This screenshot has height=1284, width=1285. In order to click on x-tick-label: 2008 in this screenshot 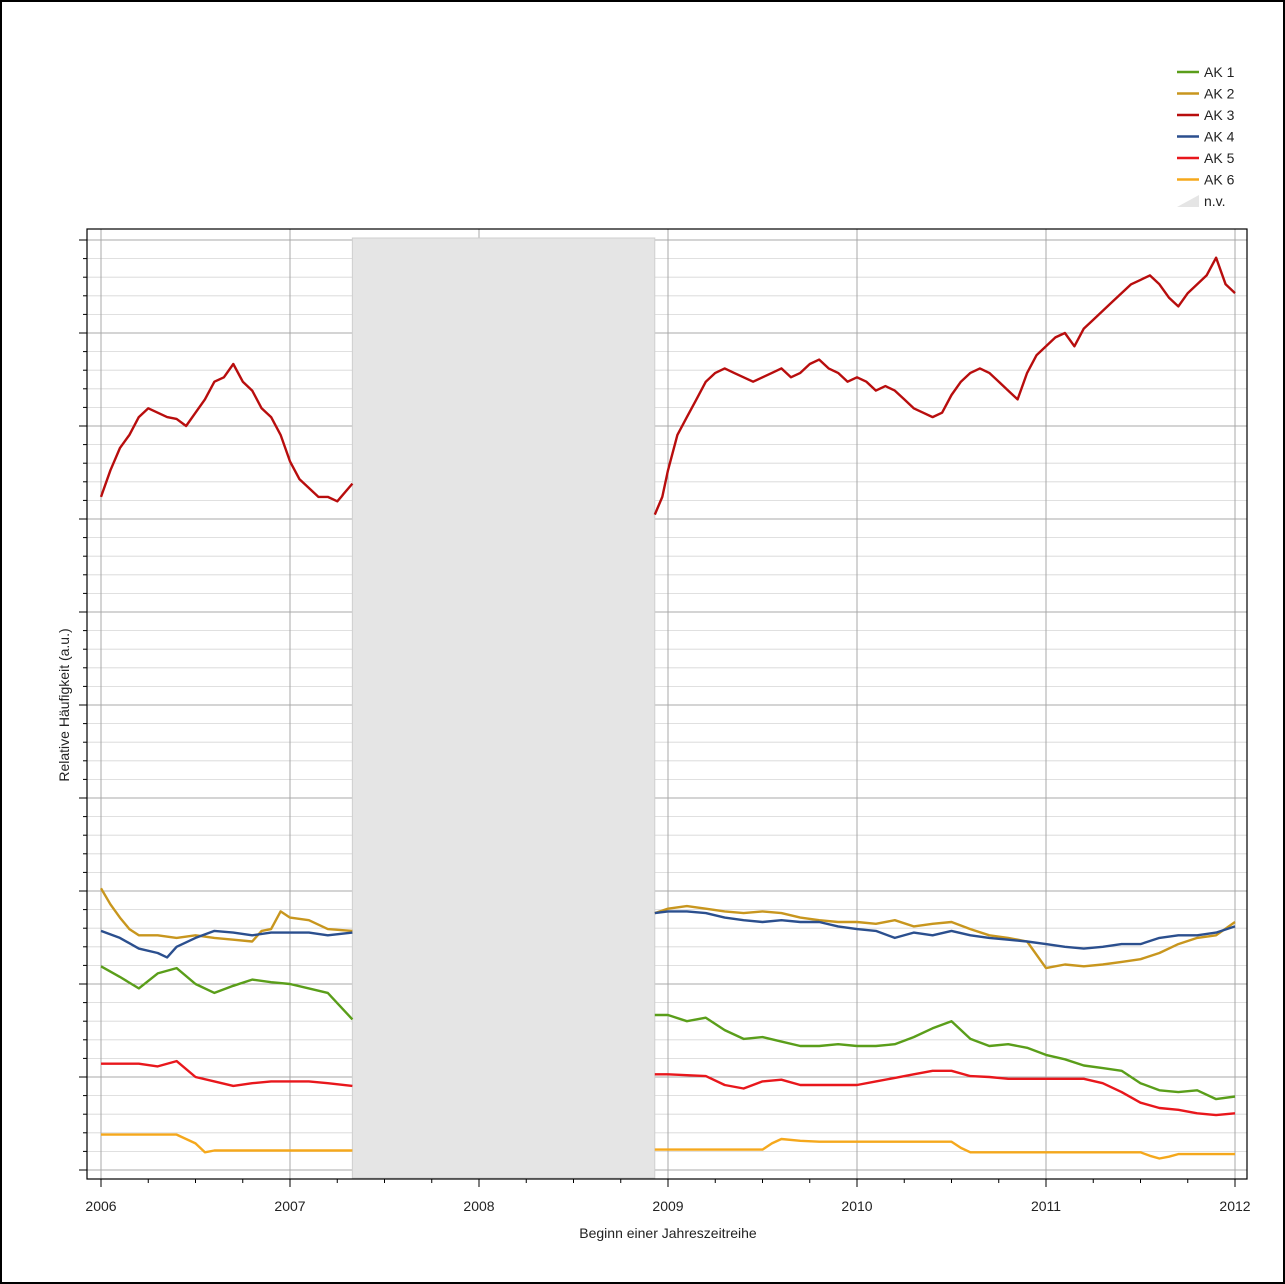, I will do `click(478, 1206)`.